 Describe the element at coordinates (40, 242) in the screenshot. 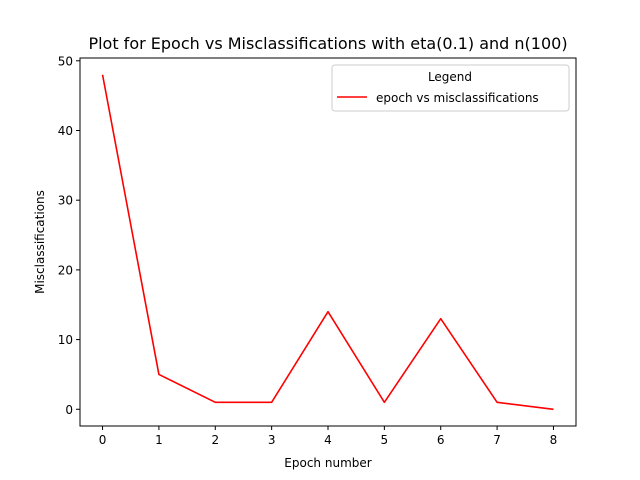

I see `y-axis-label: Misclassifications` at that location.